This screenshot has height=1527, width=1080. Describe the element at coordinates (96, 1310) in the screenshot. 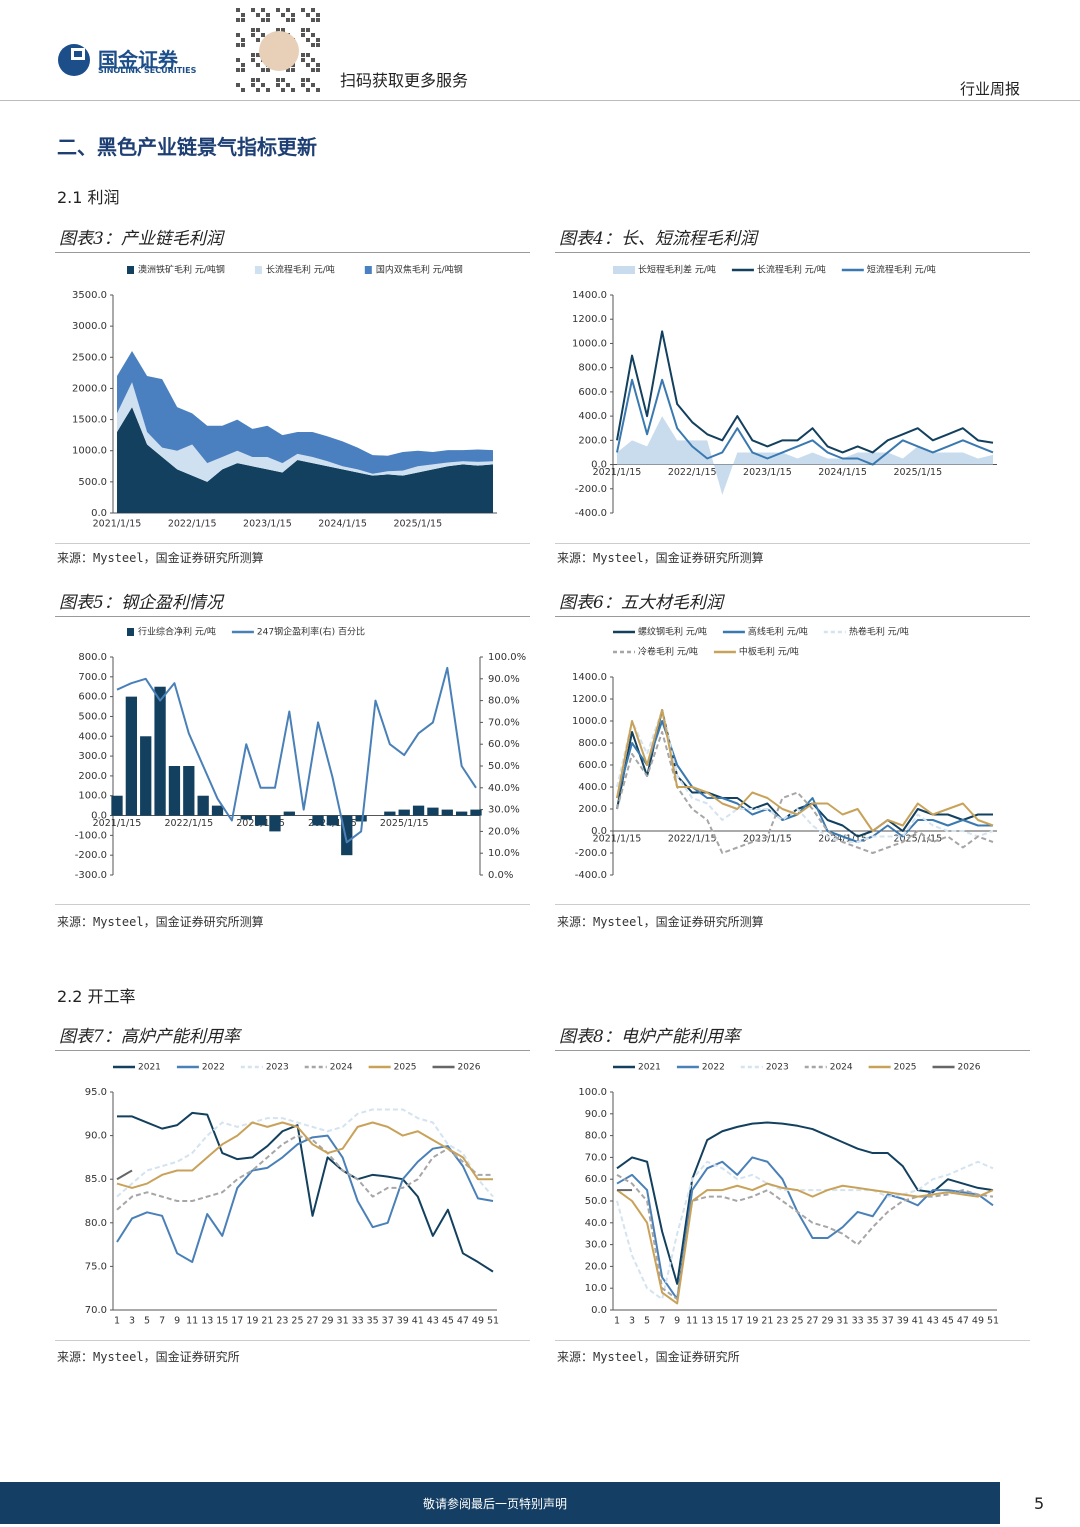

I see `y-tick-label: 70.0` at that location.